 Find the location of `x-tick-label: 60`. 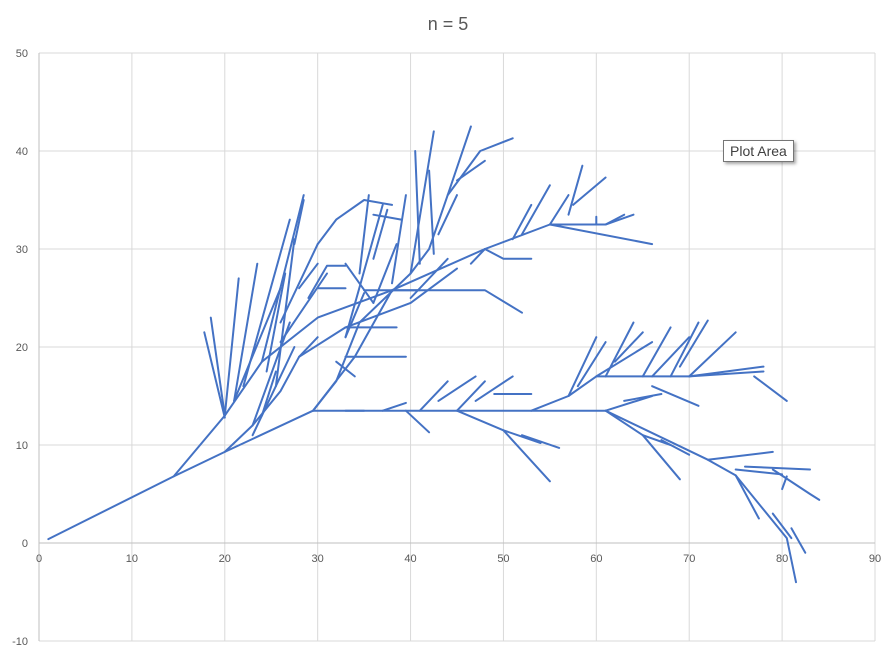

x-tick-label: 60 is located at coordinates (596, 559).